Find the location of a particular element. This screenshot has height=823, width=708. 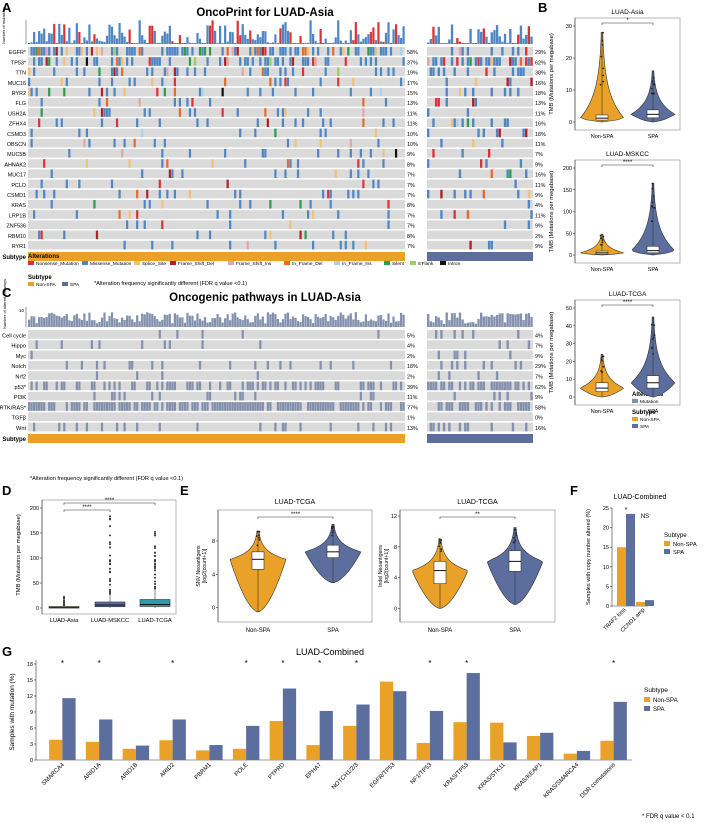

oncoprint-row-background is located at coordinates (216, 122).